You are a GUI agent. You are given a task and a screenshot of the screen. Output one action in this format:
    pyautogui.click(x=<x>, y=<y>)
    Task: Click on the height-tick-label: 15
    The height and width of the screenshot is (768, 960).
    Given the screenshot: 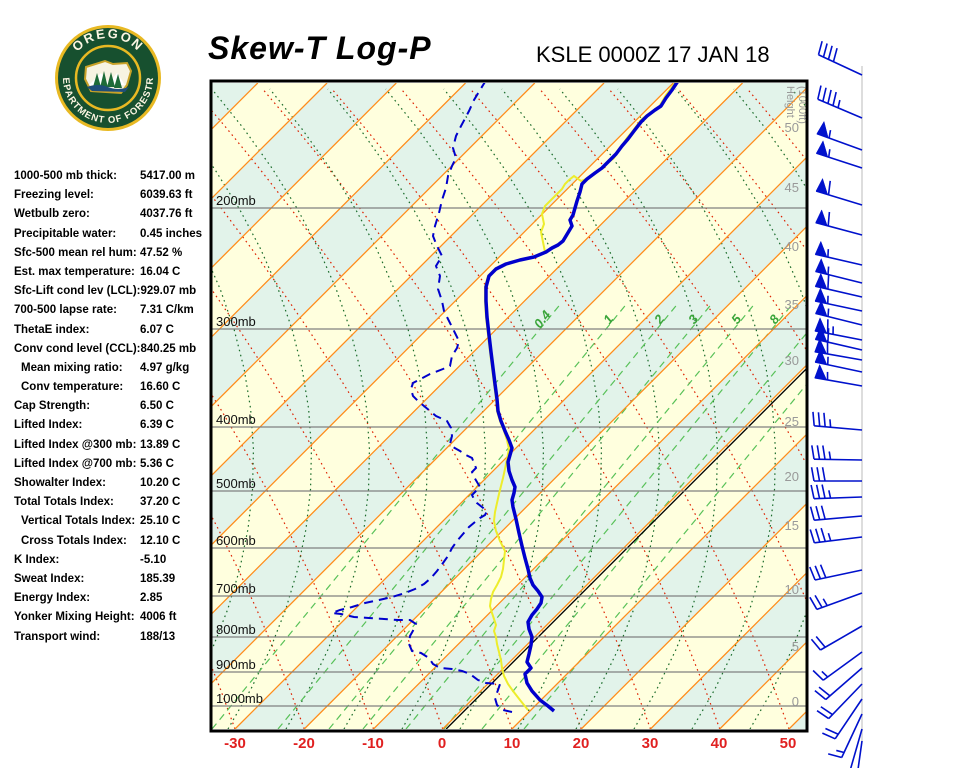 What is the action you would take?
    pyautogui.click(x=792, y=525)
    